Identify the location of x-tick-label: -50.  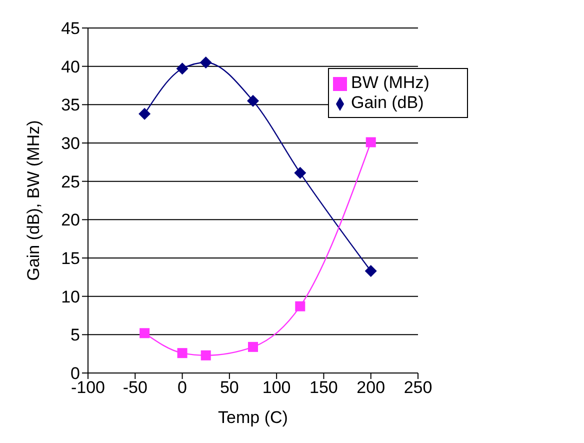
(135, 388).